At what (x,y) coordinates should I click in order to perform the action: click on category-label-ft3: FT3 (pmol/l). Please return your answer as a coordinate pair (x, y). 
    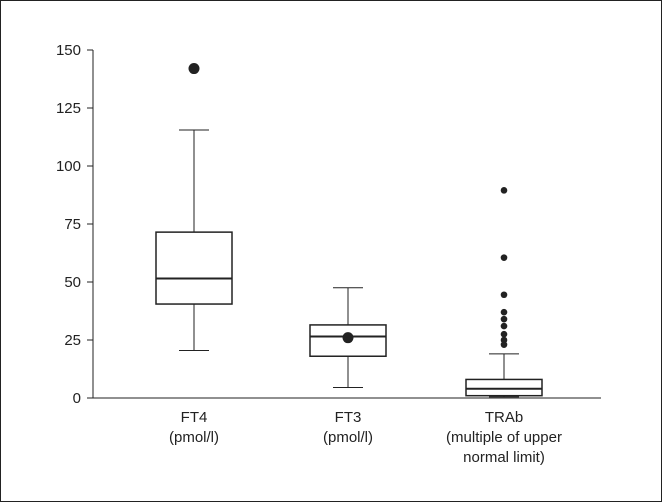
    Looking at the image, I should click on (348, 428).